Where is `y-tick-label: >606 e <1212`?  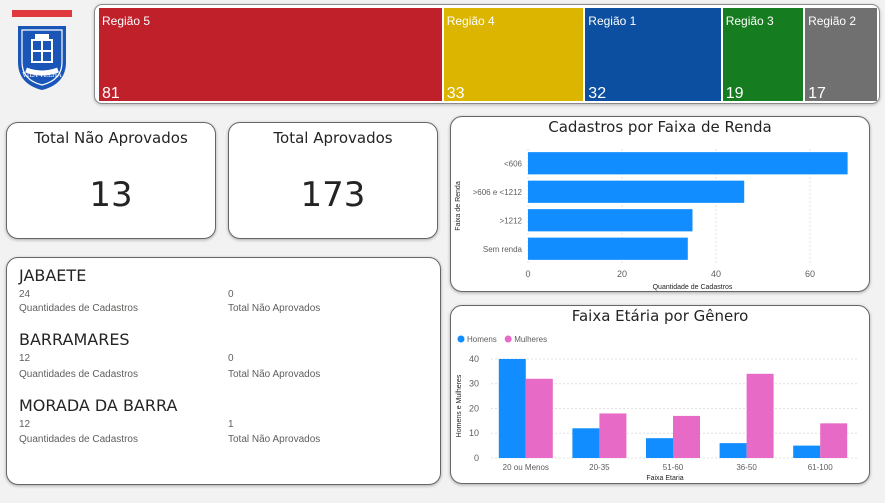 y-tick-label: >606 e <1212 is located at coordinates (498, 192).